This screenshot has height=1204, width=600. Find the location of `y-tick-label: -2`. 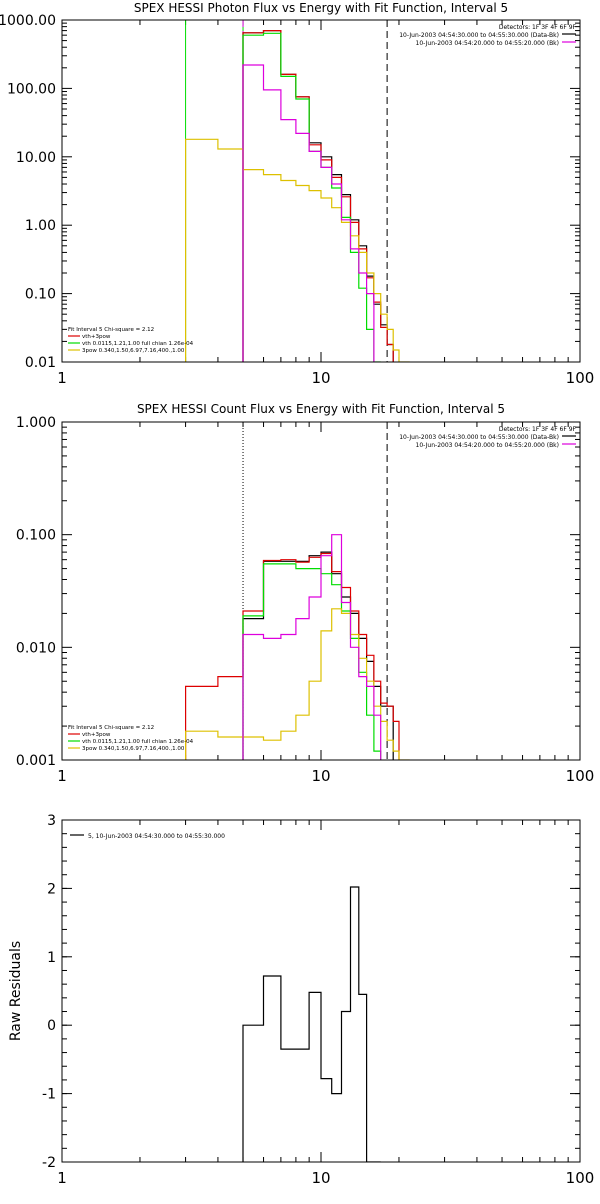

y-tick-label: -2 is located at coordinates (49, 1163).